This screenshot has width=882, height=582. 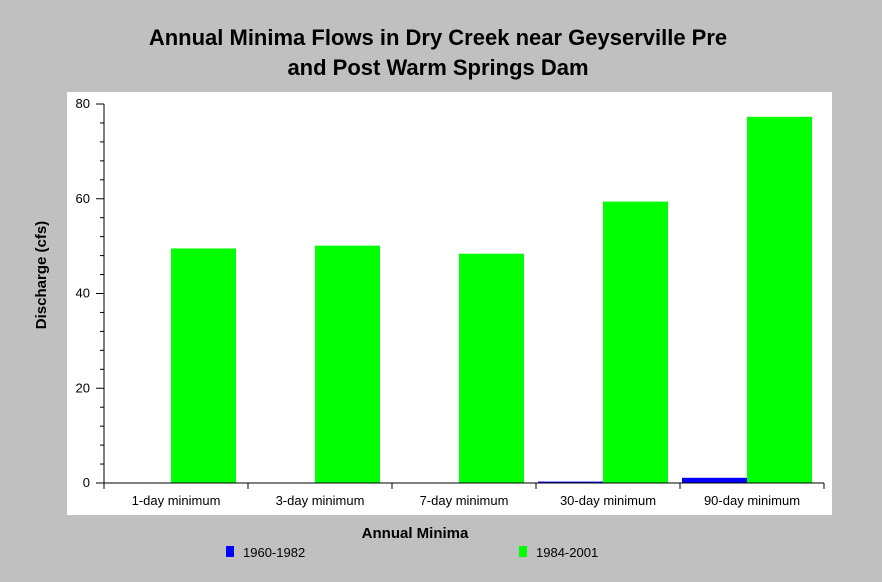 I want to click on y-tick-label: 60, so click(x=83, y=198).